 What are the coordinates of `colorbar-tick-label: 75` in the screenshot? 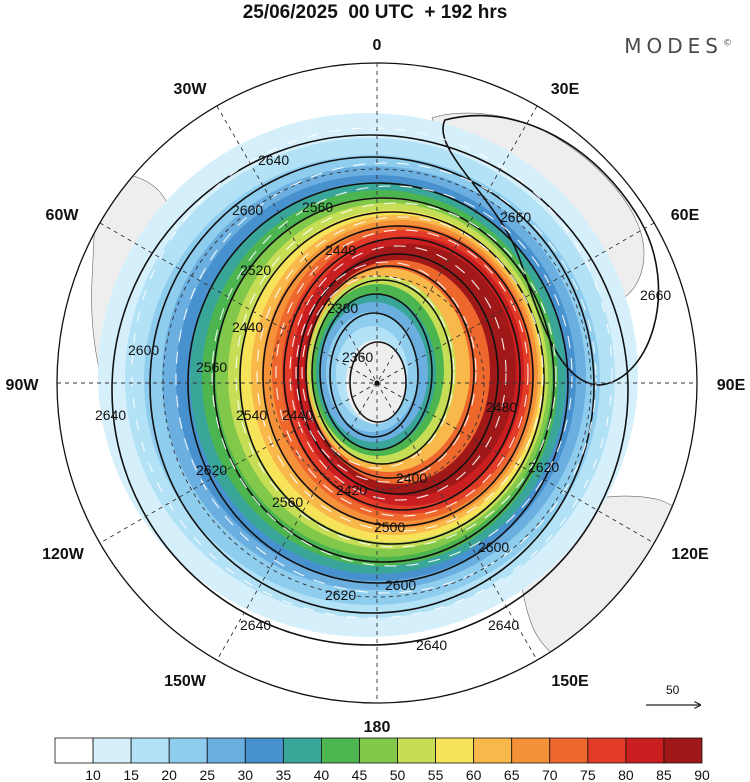 It's located at (588, 774).